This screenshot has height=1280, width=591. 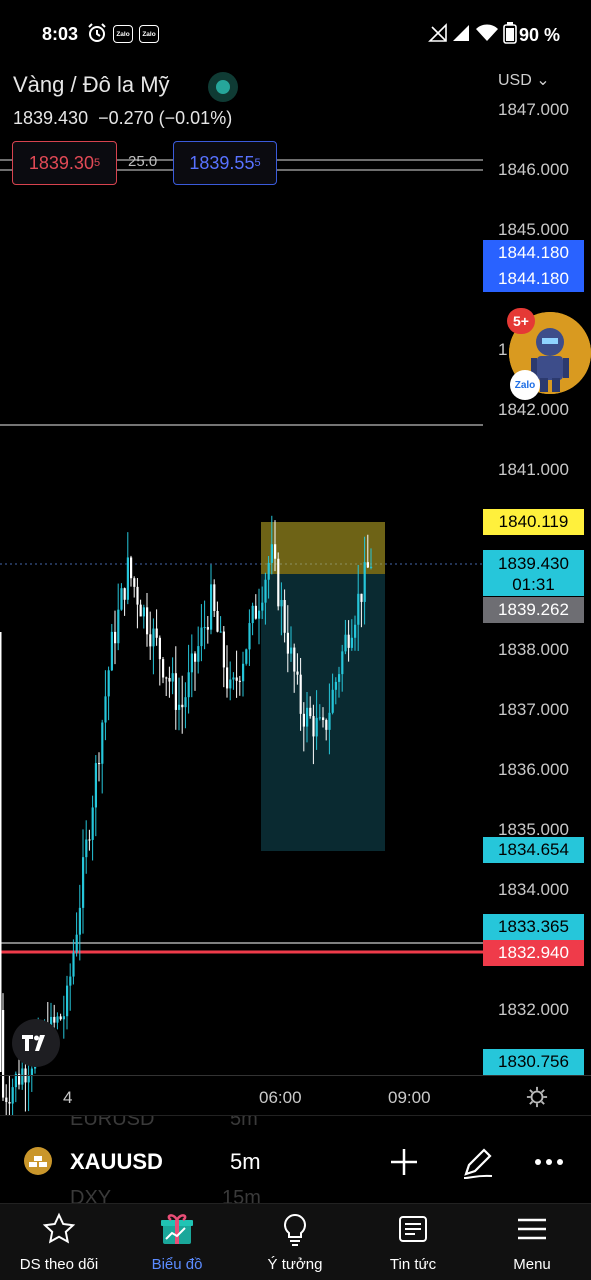 I want to click on nav-news: Tin tức, so click(x=413, y=1242).